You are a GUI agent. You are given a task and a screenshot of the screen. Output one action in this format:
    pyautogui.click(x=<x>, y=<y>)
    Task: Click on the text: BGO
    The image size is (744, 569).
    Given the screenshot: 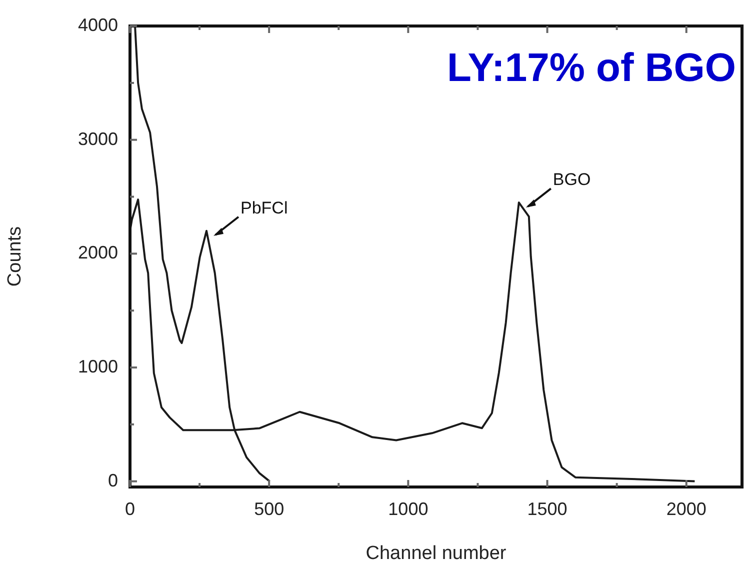 What is the action you would take?
    pyautogui.click(x=571, y=180)
    